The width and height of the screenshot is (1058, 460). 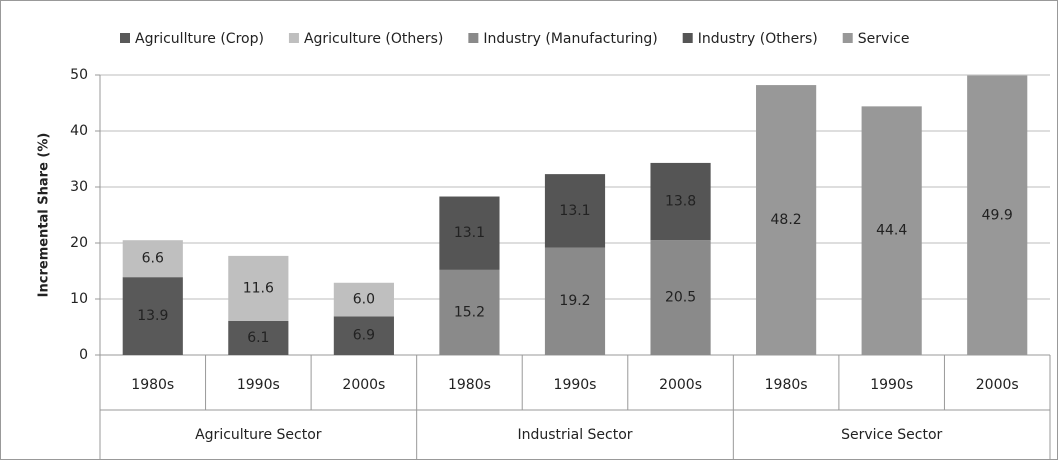 What do you see at coordinates (258, 435) in the screenshot?
I see `group-label: Agriculture Sector` at bounding box center [258, 435].